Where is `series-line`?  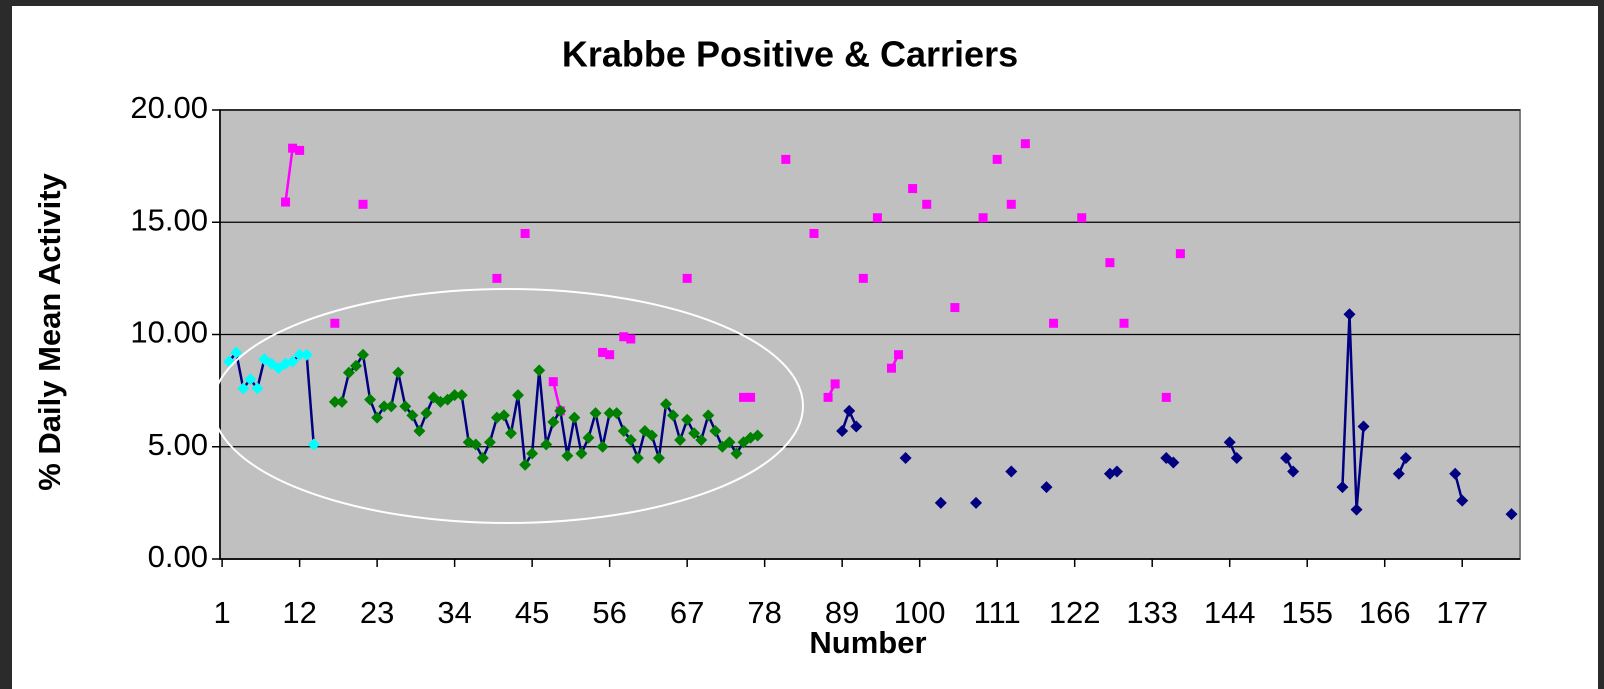 series-line is located at coordinates (557, 396).